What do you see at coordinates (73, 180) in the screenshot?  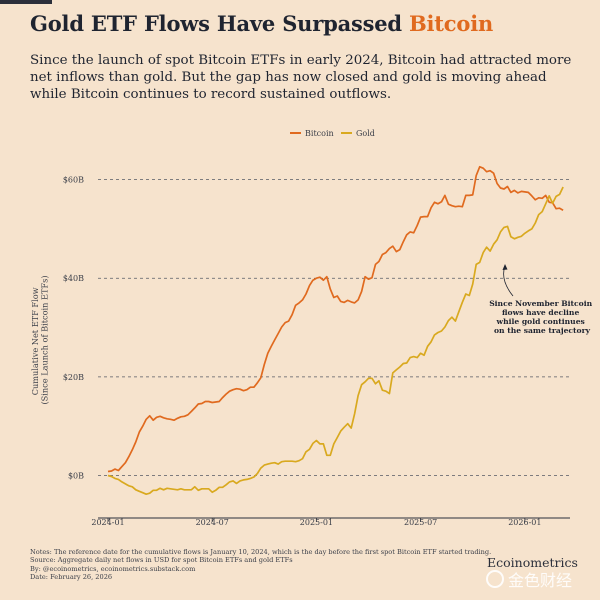 I see `y-tick-label: $60B` at bounding box center [73, 180].